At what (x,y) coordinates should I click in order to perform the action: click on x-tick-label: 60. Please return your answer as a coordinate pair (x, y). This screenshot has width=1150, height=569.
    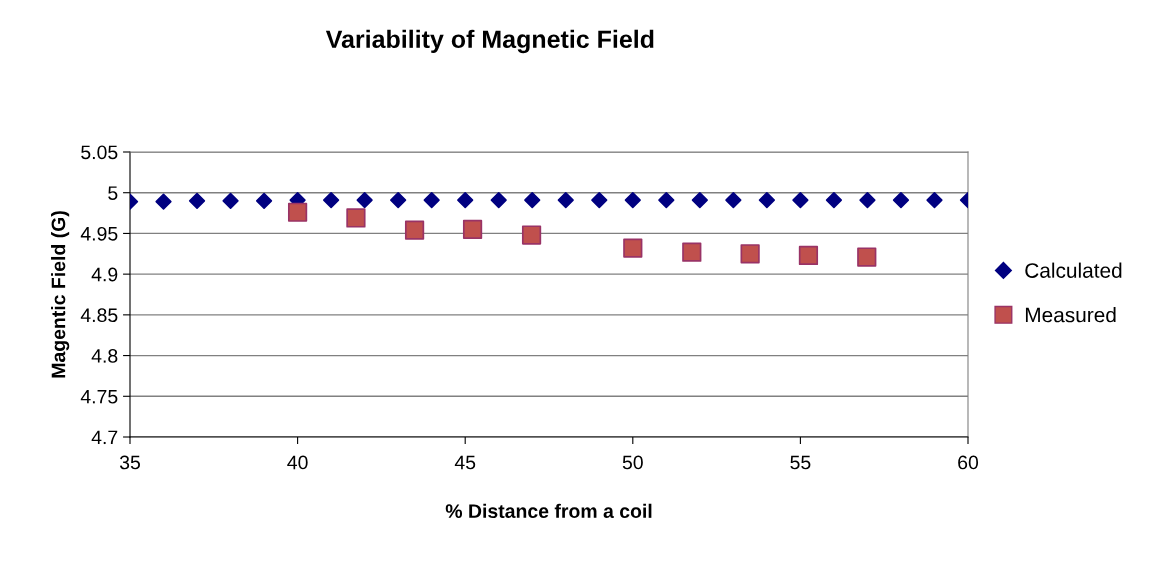
    Looking at the image, I should click on (968, 462).